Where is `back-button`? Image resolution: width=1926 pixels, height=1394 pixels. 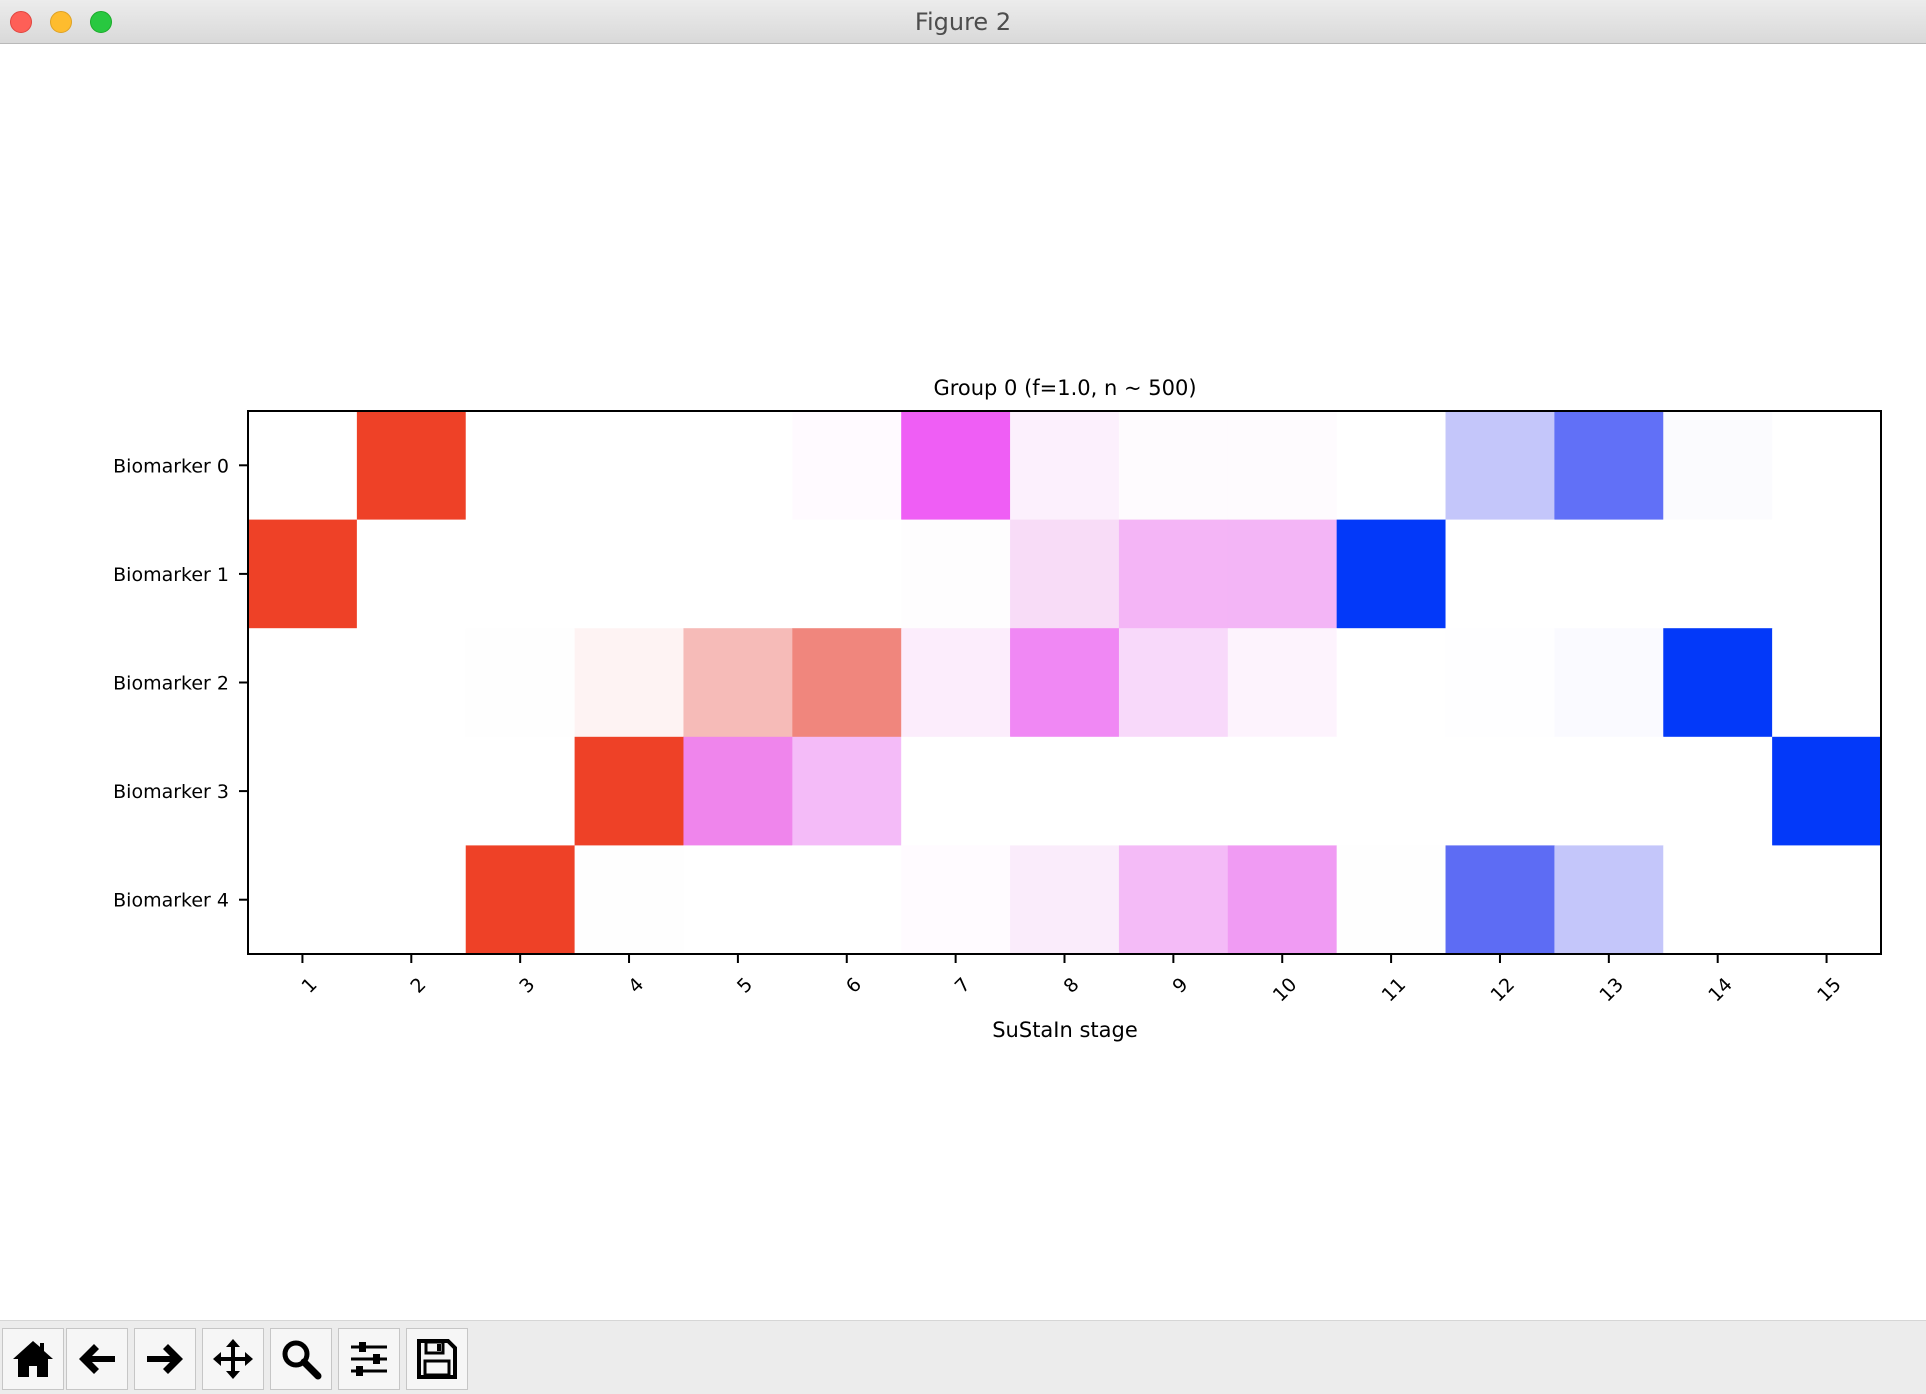 back-button is located at coordinates (97, 1359).